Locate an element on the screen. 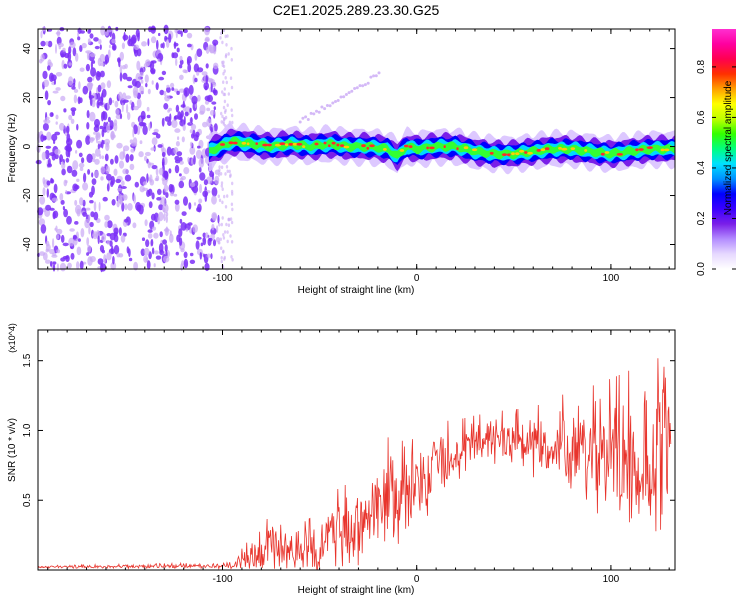 This screenshot has width=750, height=600. snr-x-tick-label: -100 is located at coordinates (222, 579).